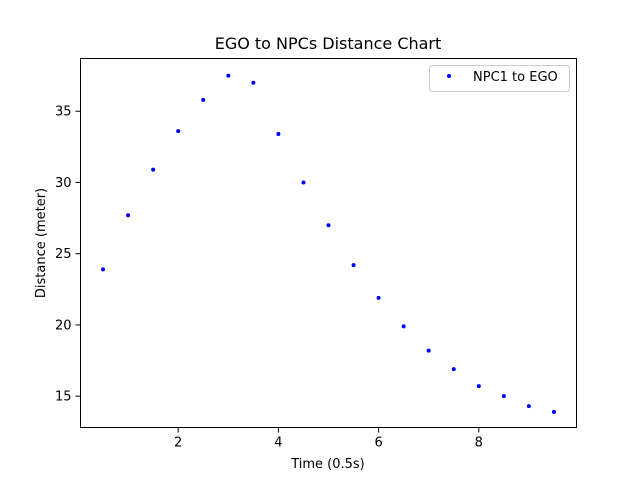 The width and height of the screenshot is (640, 484). Describe the element at coordinates (278, 443) in the screenshot. I see `x-tick-label: 4` at that location.